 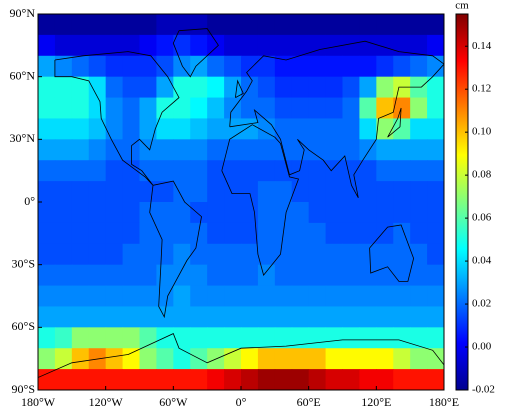 I want to click on coastline, so click(x=117, y=118).